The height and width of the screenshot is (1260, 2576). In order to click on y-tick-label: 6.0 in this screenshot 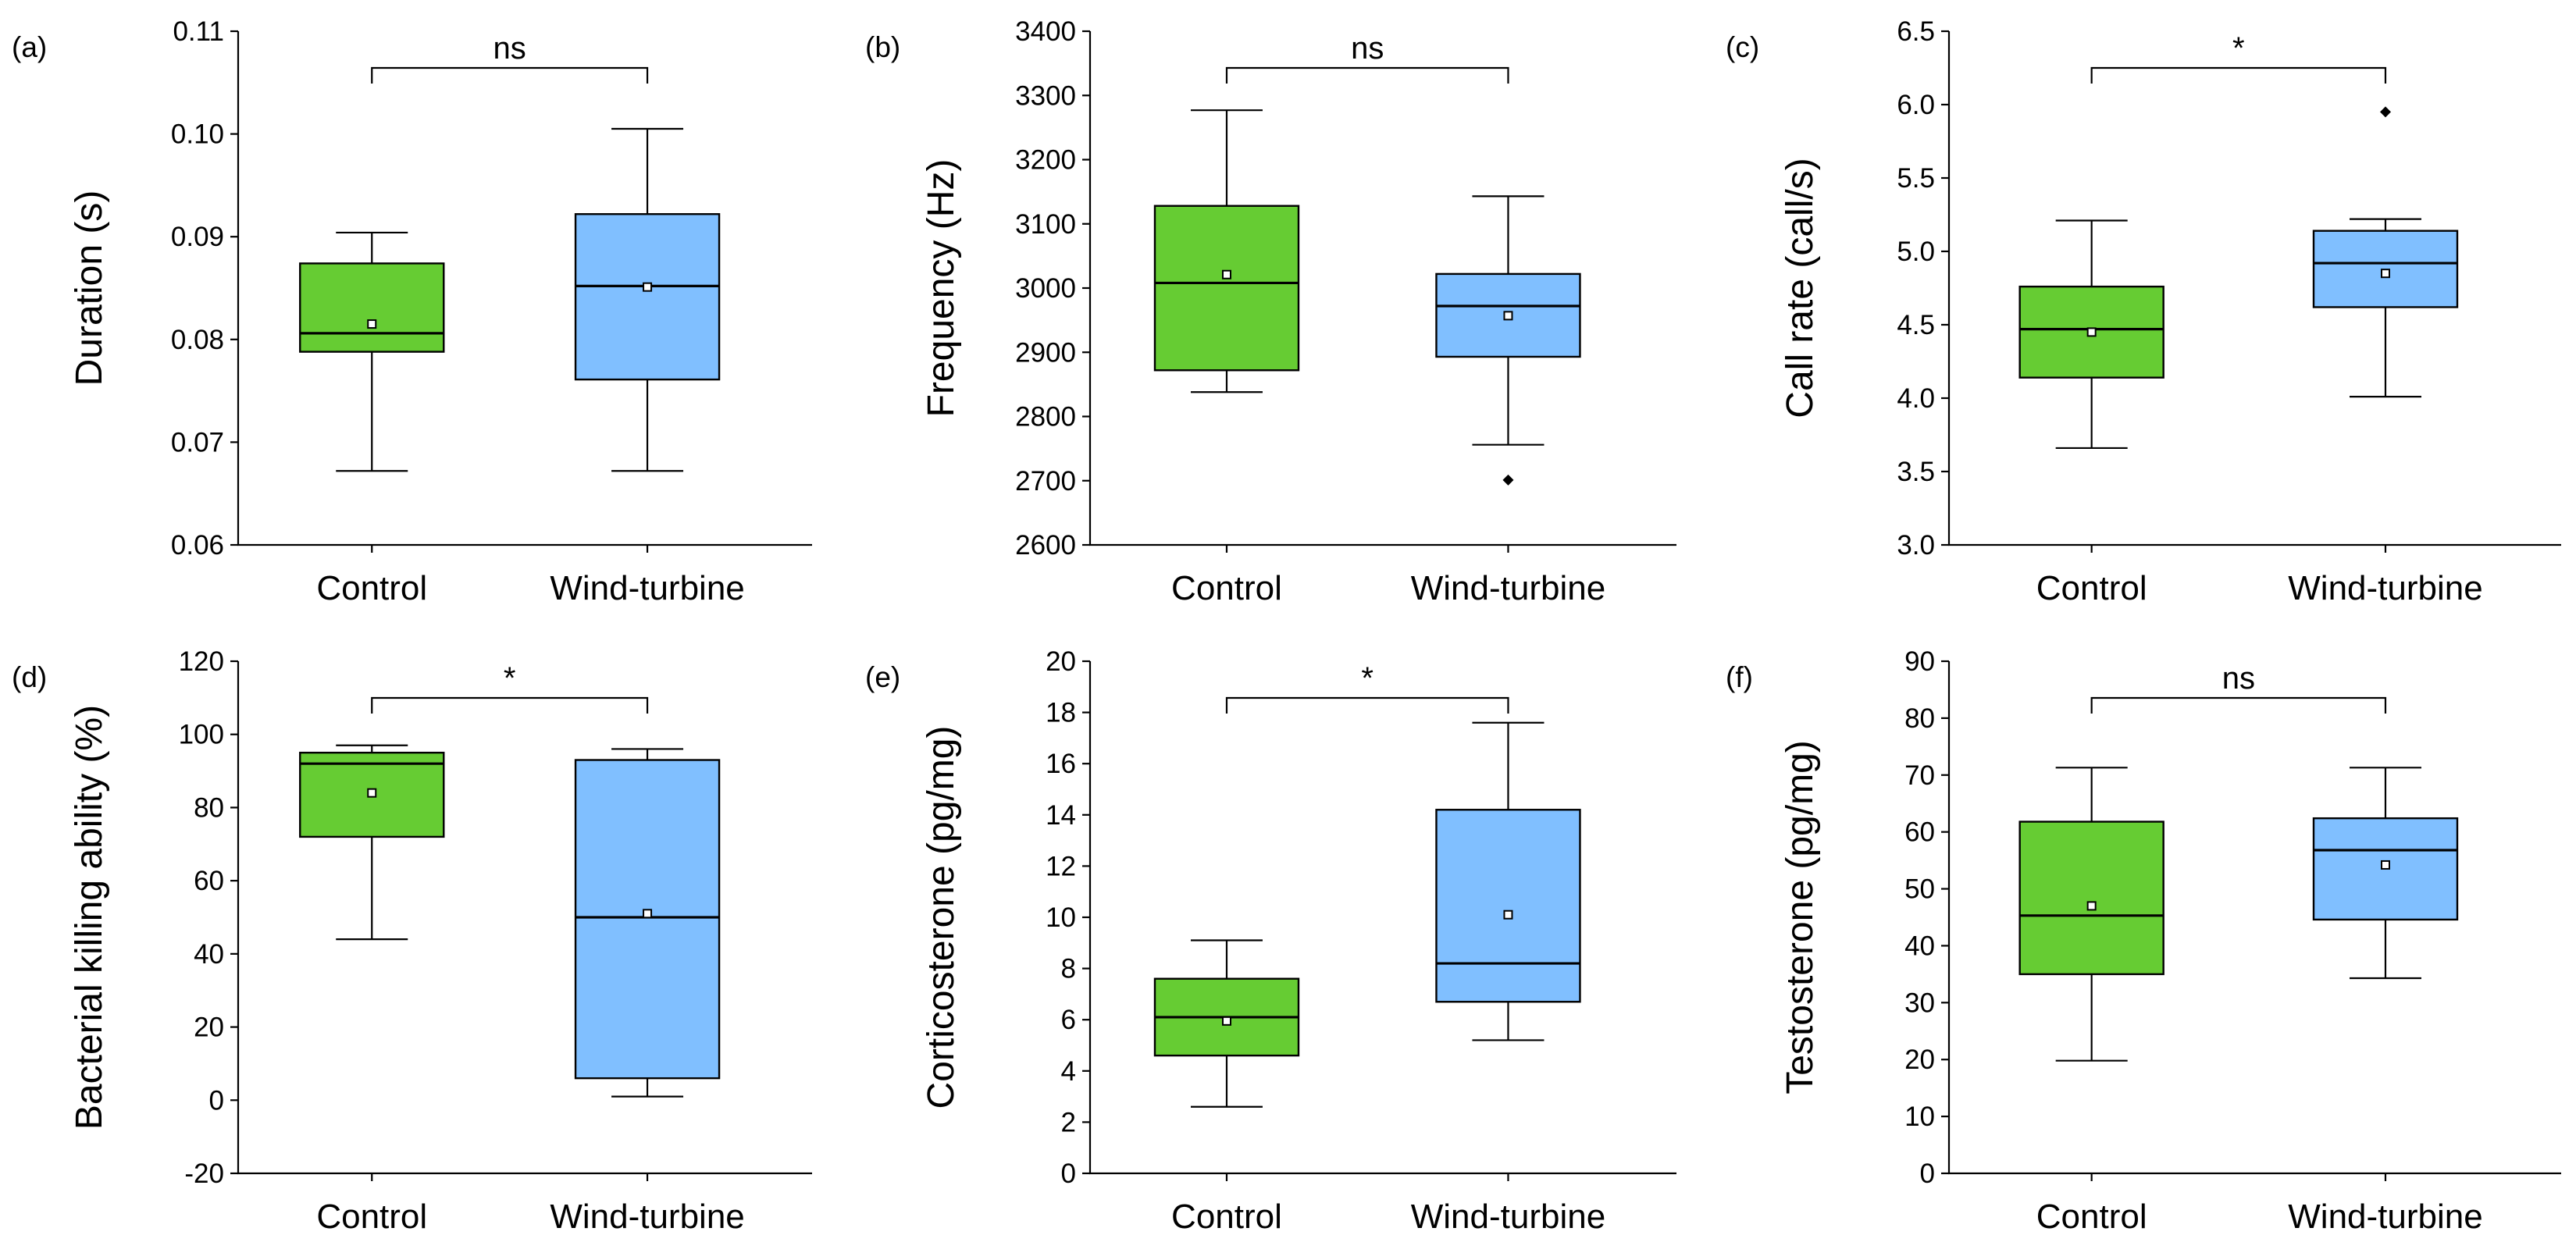, I will do `click(1916, 105)`.